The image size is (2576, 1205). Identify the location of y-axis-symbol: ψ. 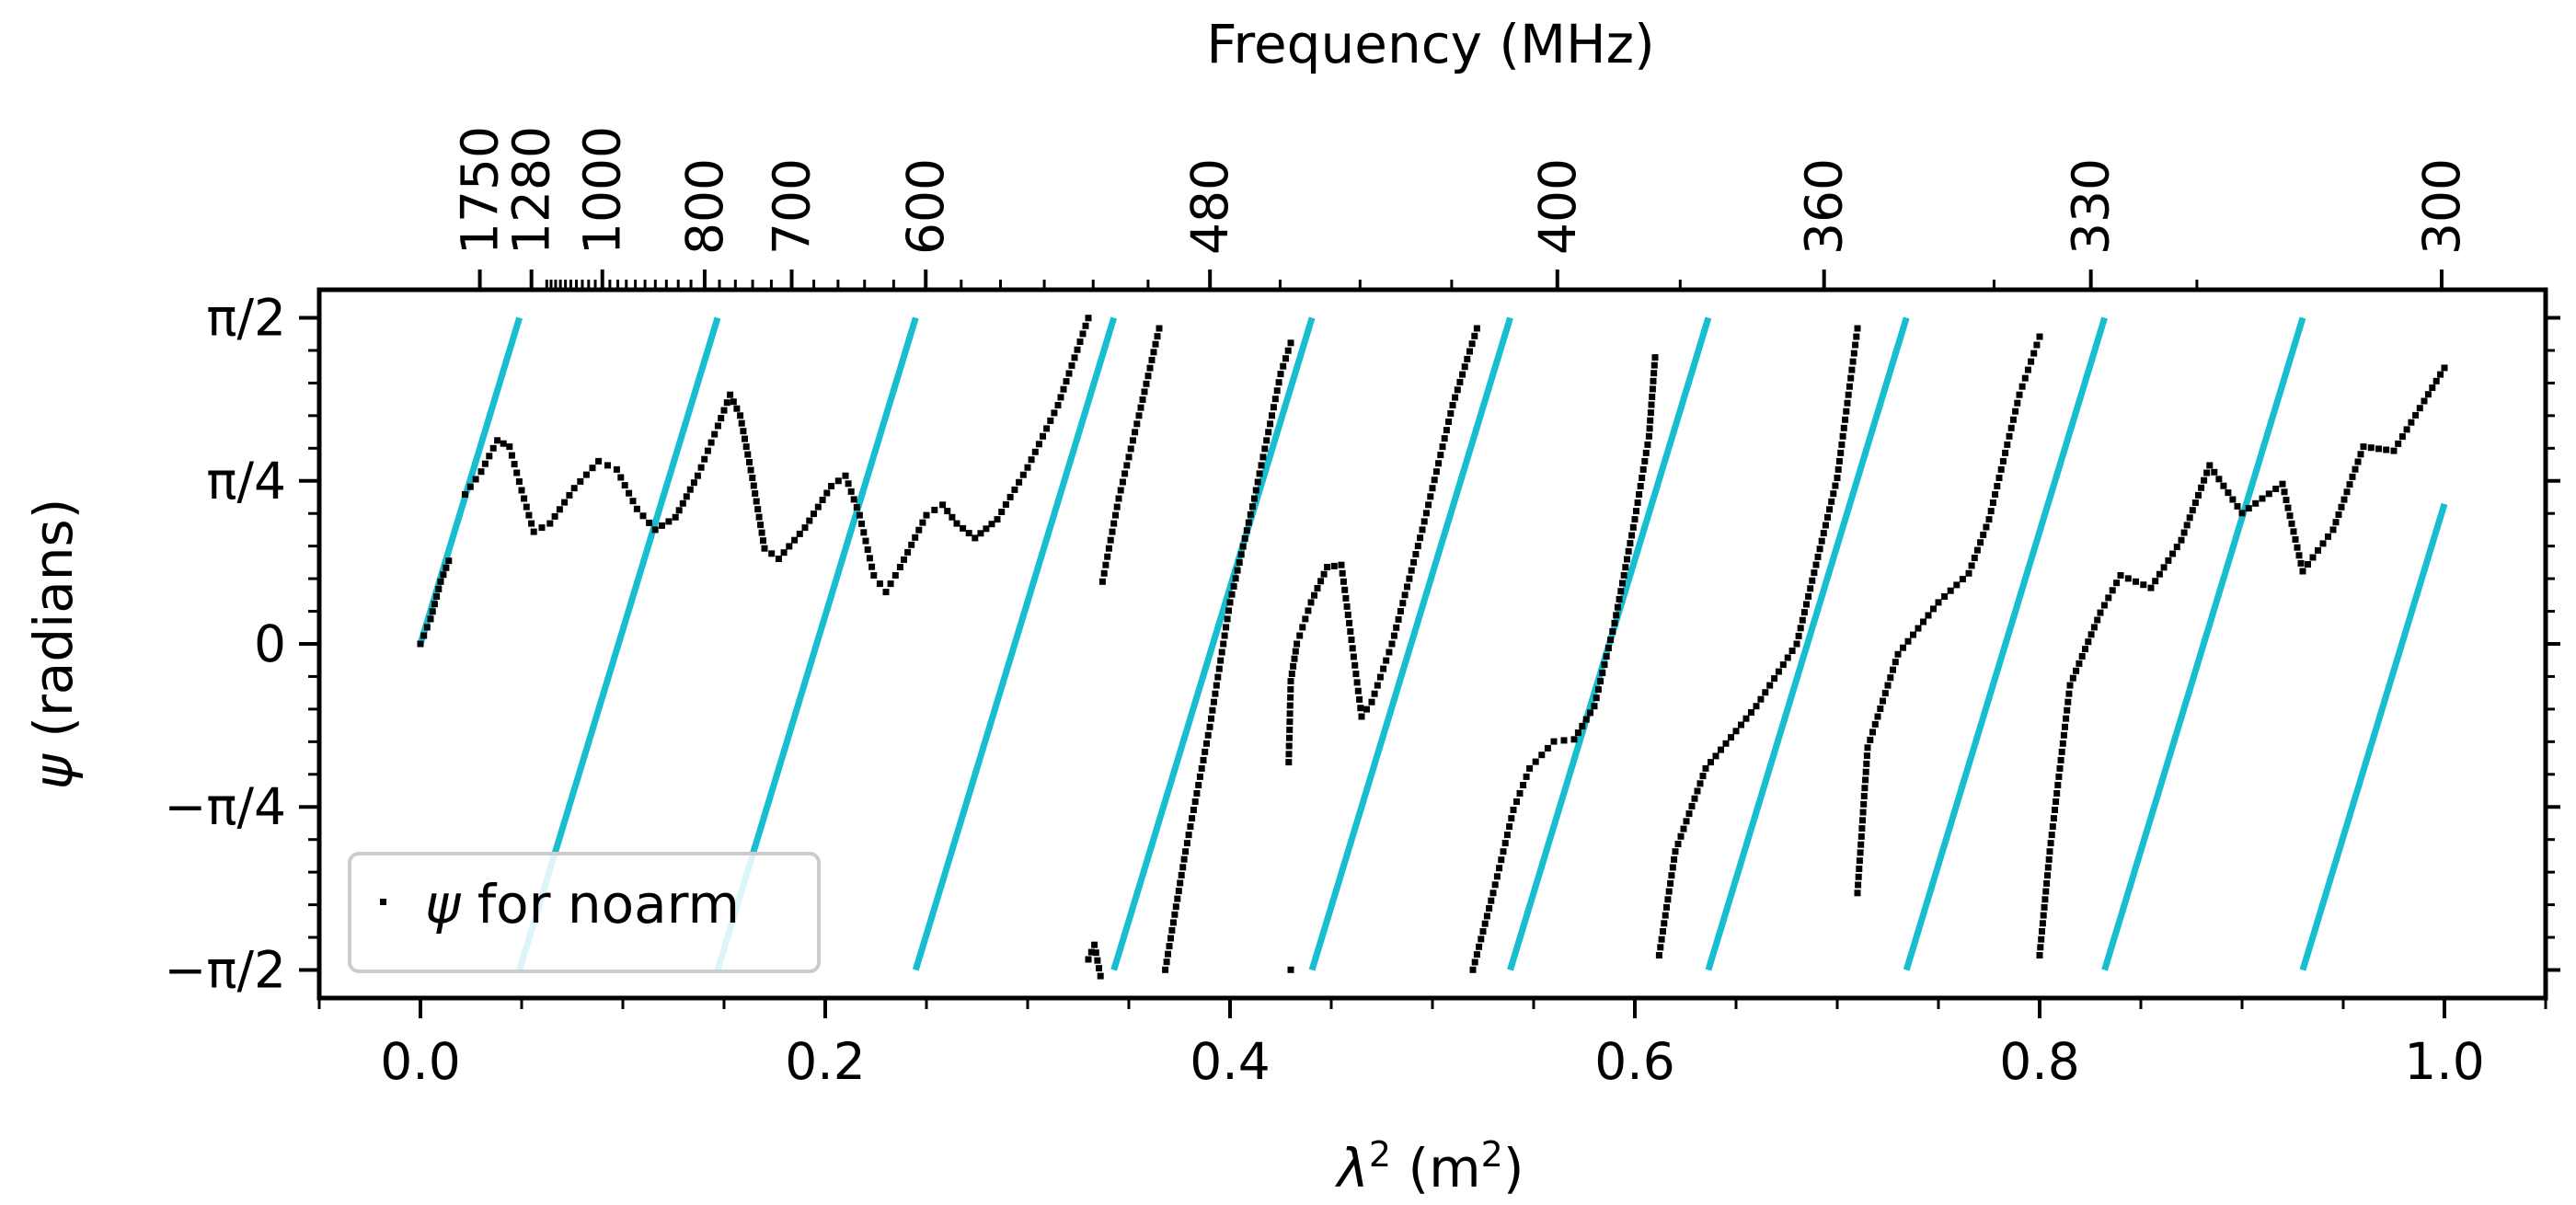
(53, 770).